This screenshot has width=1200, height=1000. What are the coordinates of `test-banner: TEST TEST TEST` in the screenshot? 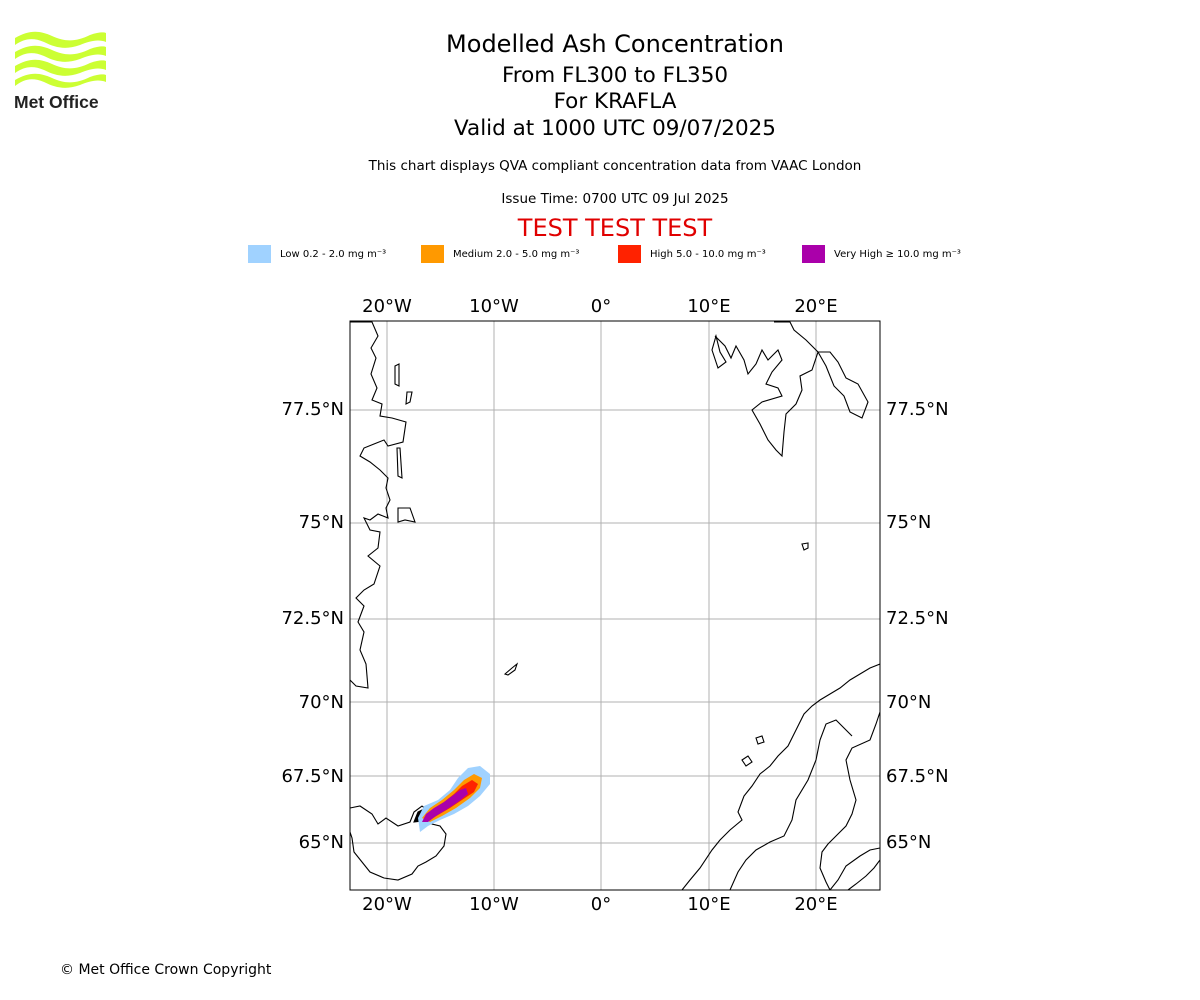 It's located at (615, 228).